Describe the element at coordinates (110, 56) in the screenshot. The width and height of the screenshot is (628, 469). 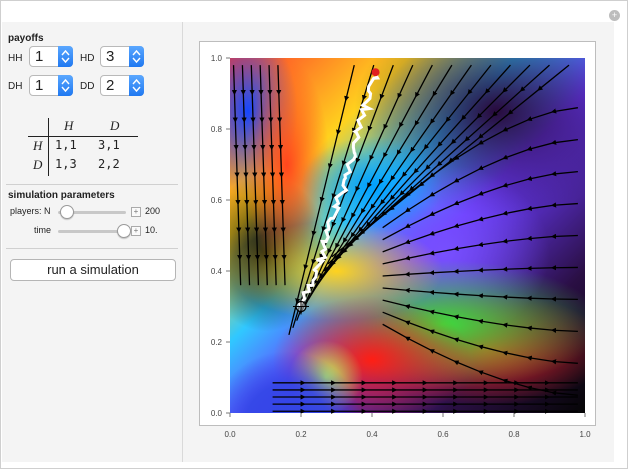
I see `hd-value: 3` at that location.